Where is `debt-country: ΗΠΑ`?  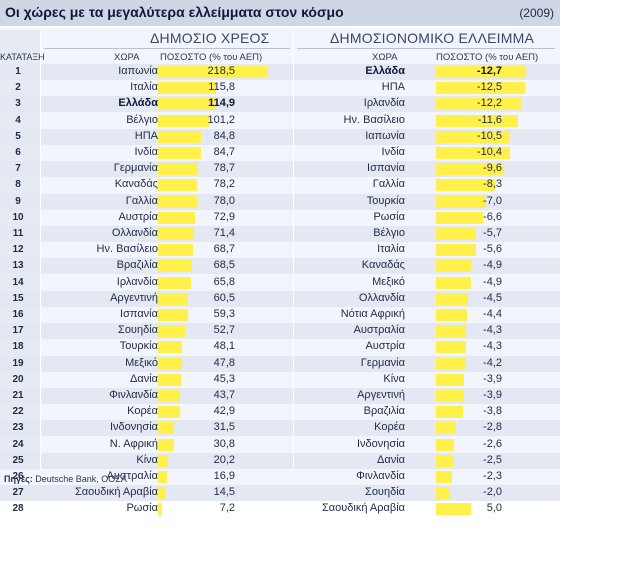 debt-country: ΗΠΑ is located at coordinates (146, 135).